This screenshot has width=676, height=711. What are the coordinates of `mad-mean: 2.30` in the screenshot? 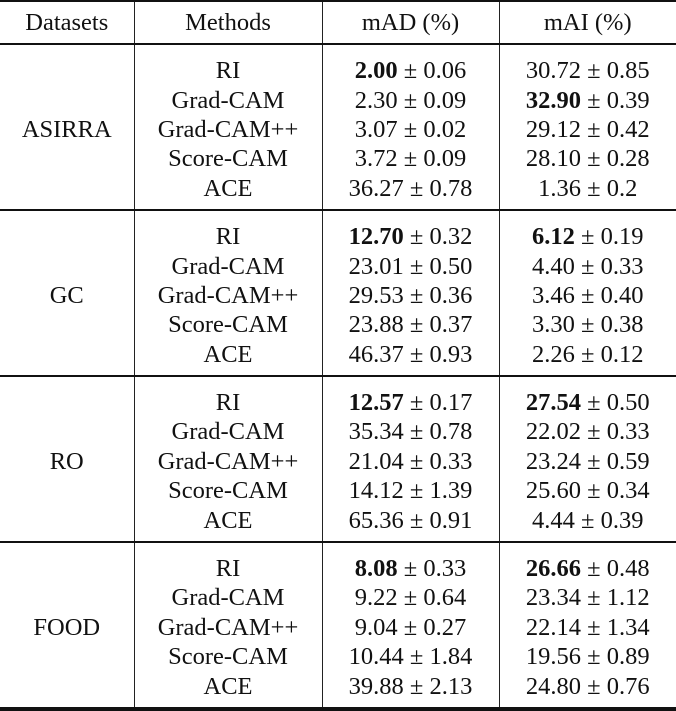 It's located at (376, 100).